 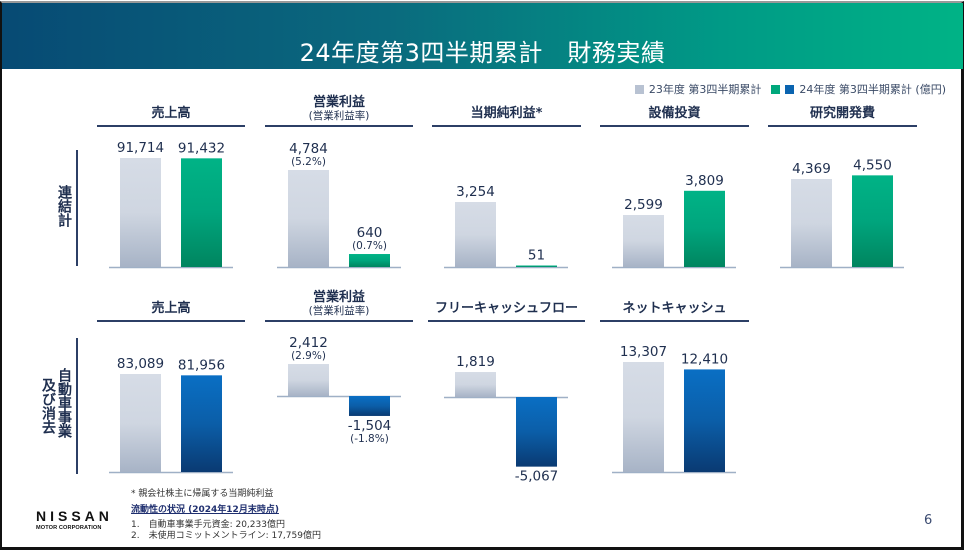 What do you see at coordinates (536, 256) in the screenshot?
I see `data-label: 51` at bounding box center [536, 256].